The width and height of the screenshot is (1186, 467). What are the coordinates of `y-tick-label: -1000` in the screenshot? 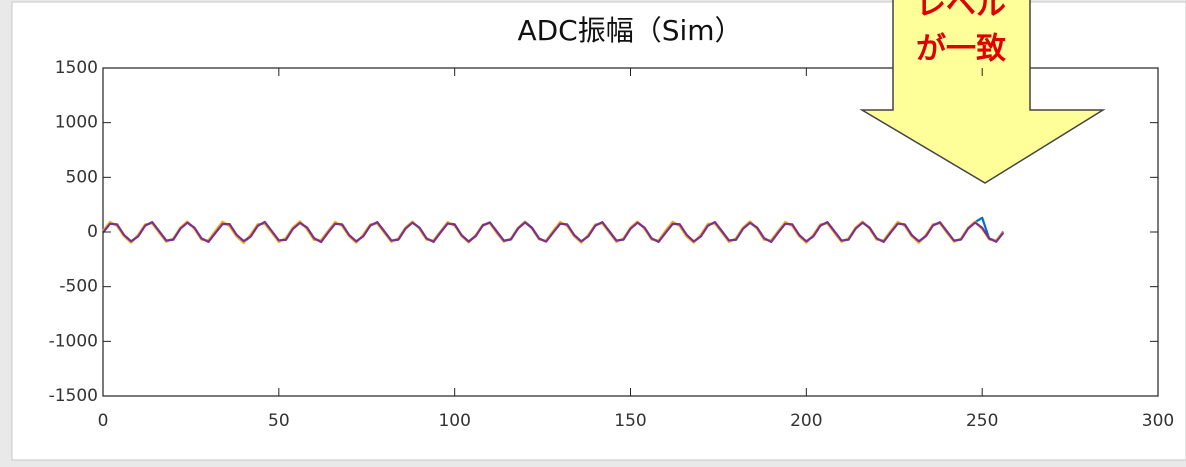 It's located at (73, 341).